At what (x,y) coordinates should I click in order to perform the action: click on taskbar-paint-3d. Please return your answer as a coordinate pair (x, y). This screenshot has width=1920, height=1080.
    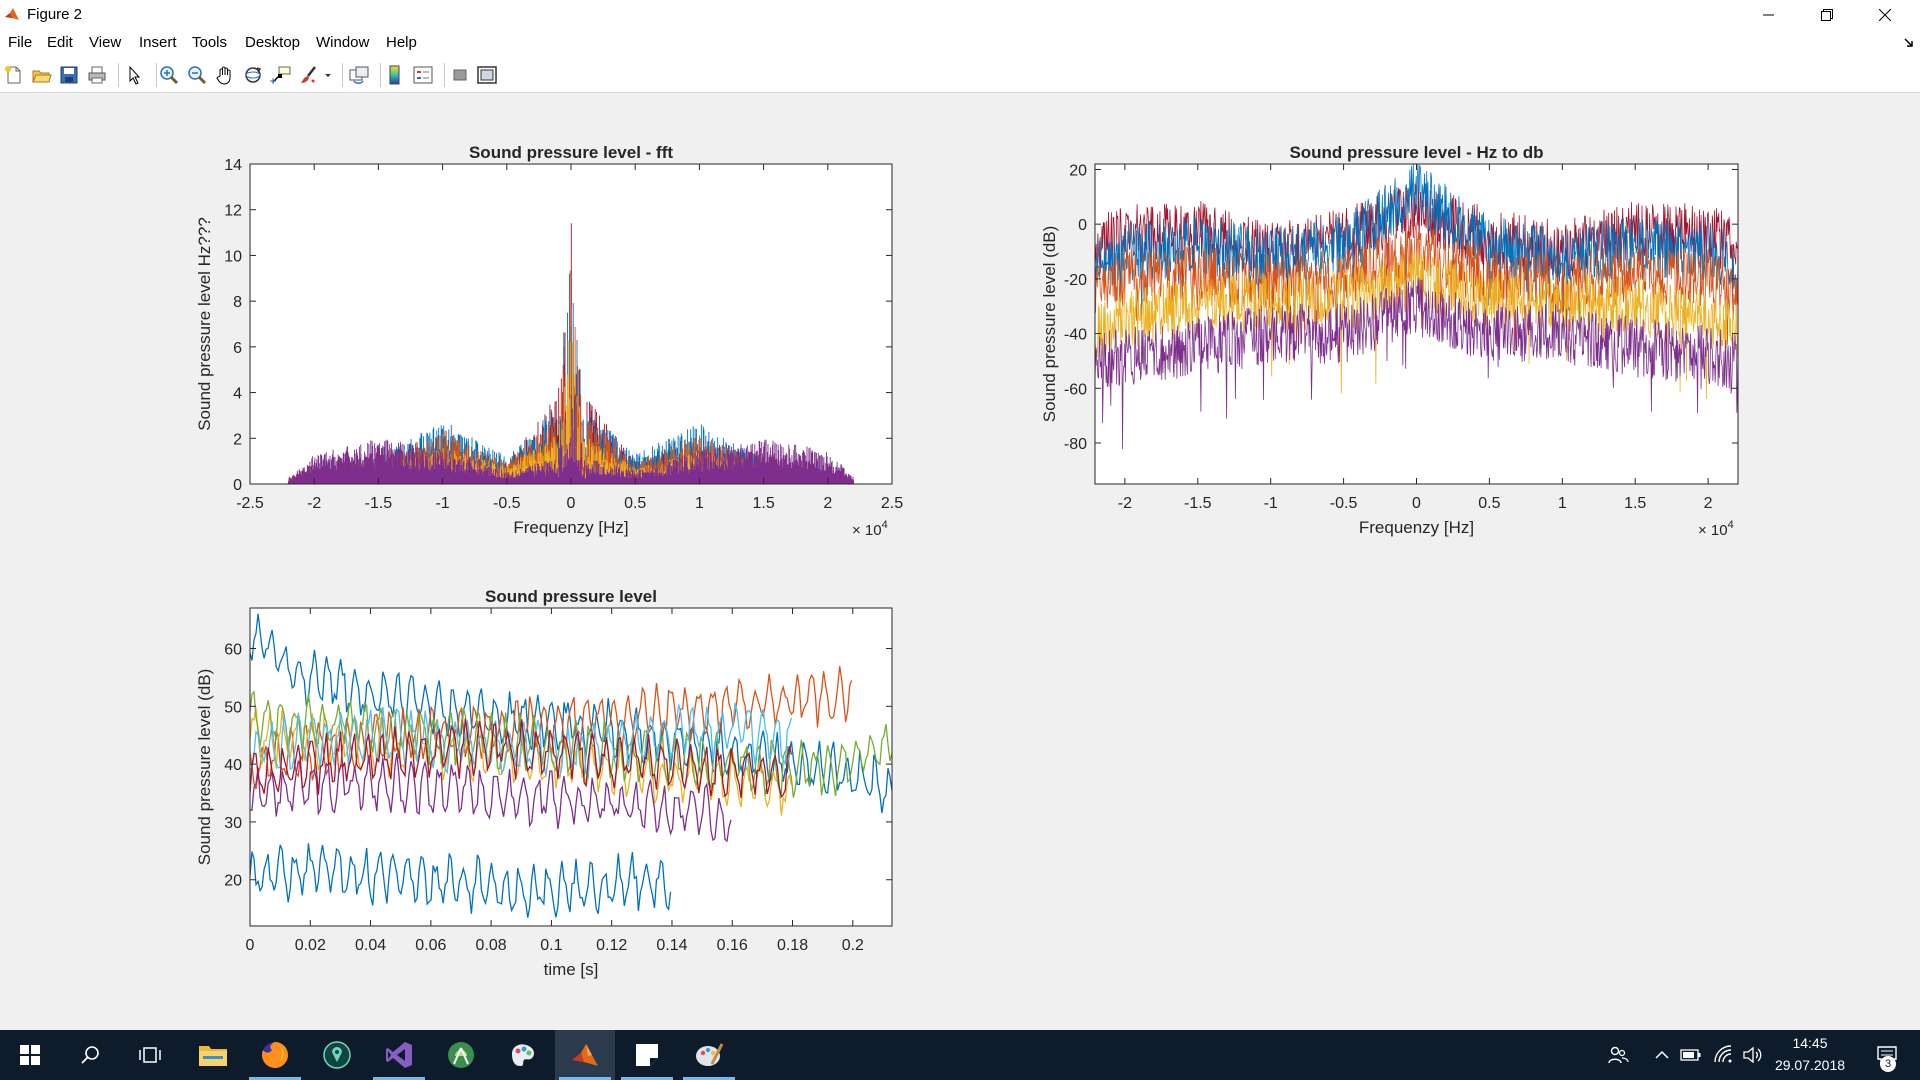
    Looking at the image, I should click on (523, 1055).